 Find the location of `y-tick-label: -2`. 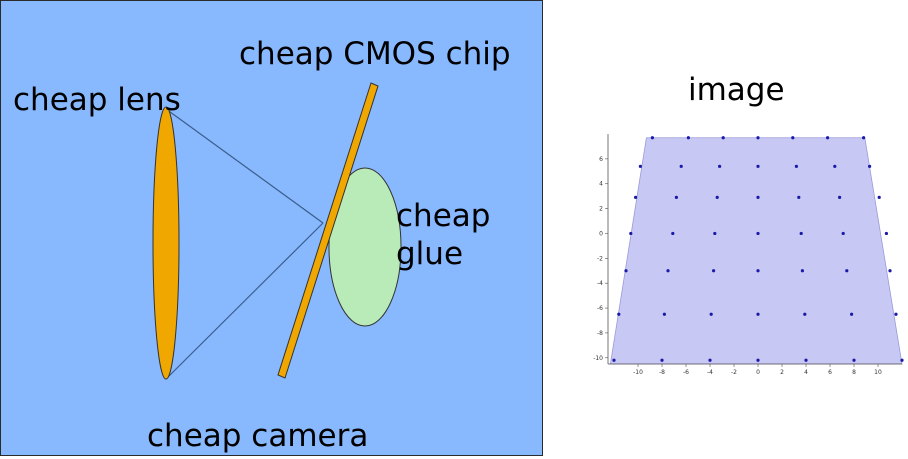

y-tick-label: -2 is located at coordinates (600, 258).